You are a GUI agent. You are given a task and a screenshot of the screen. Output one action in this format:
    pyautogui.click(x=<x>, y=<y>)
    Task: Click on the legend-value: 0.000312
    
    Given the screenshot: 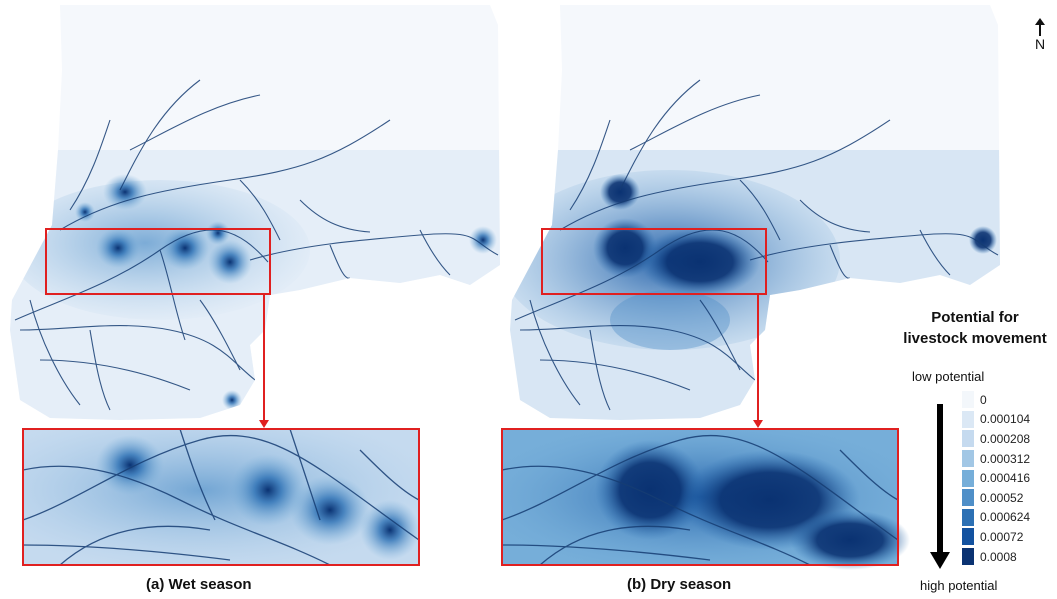 What is the action you would take?
    pyautogui.click(x=1005, y=458)
    